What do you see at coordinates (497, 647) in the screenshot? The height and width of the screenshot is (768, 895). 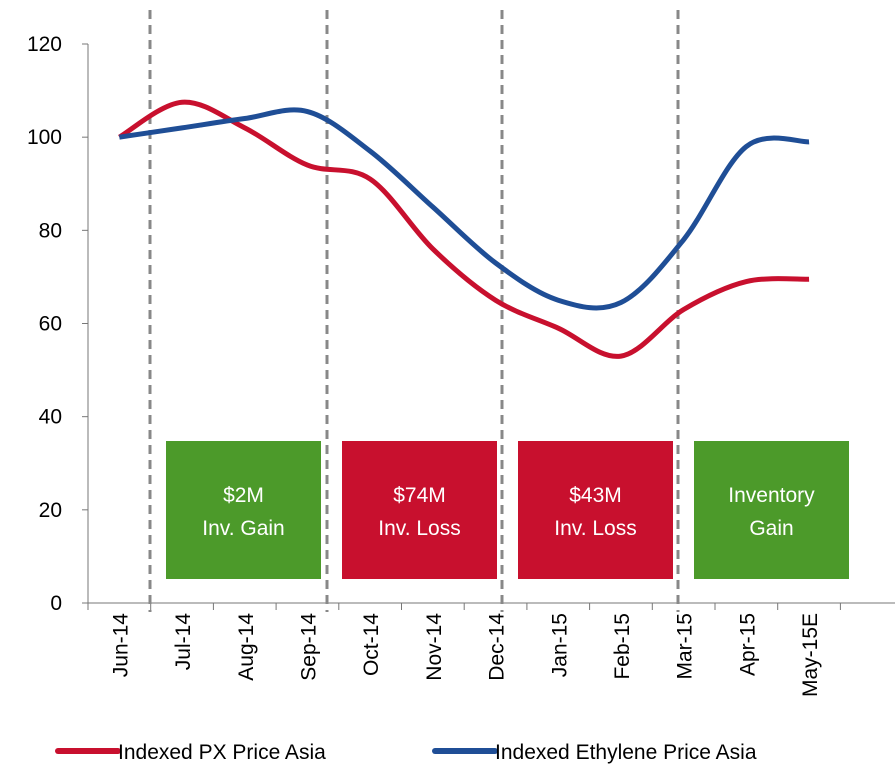 I see `x-tick-label: Dec-14` at bounding box center [497, 647].